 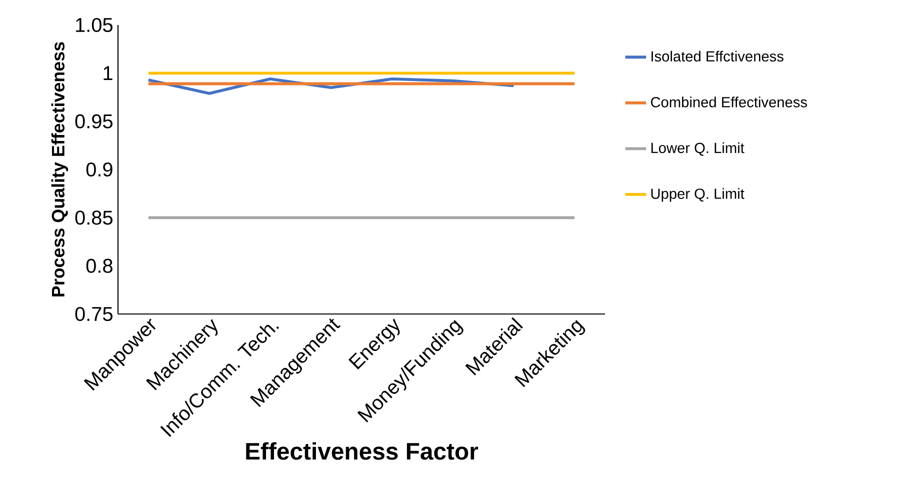 I want to click on y-tick-label: 0.95, so click(x=93, y=121).